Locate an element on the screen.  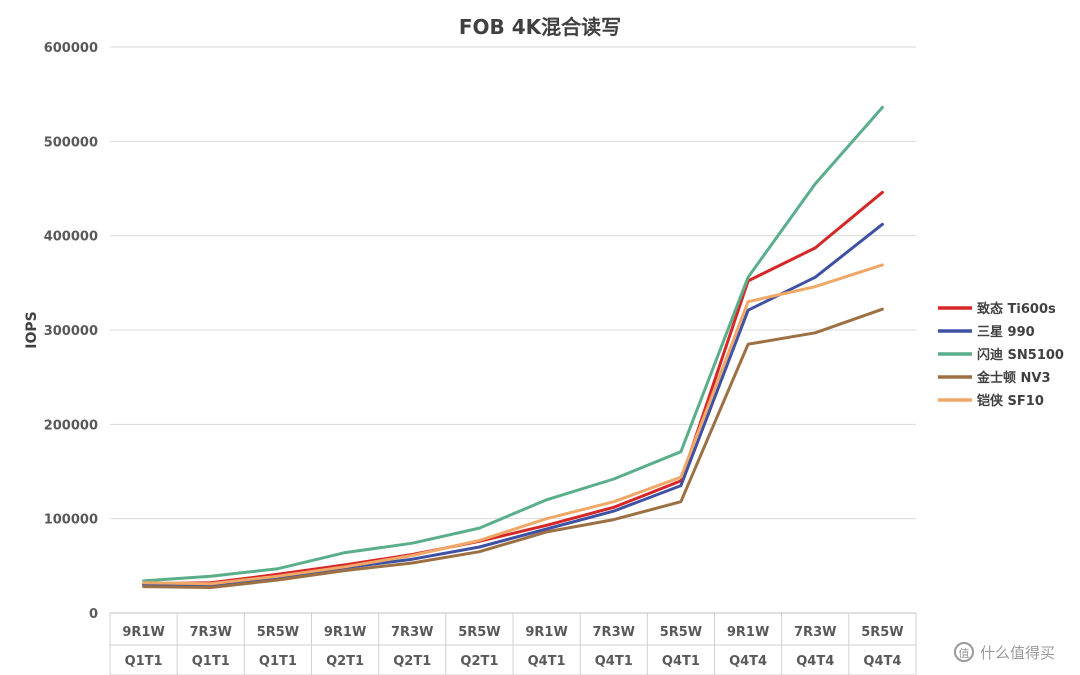
y-axis-ticks: 0 100000 200000 300000 400000 500000 600000 is located at coordinates (71, 331).